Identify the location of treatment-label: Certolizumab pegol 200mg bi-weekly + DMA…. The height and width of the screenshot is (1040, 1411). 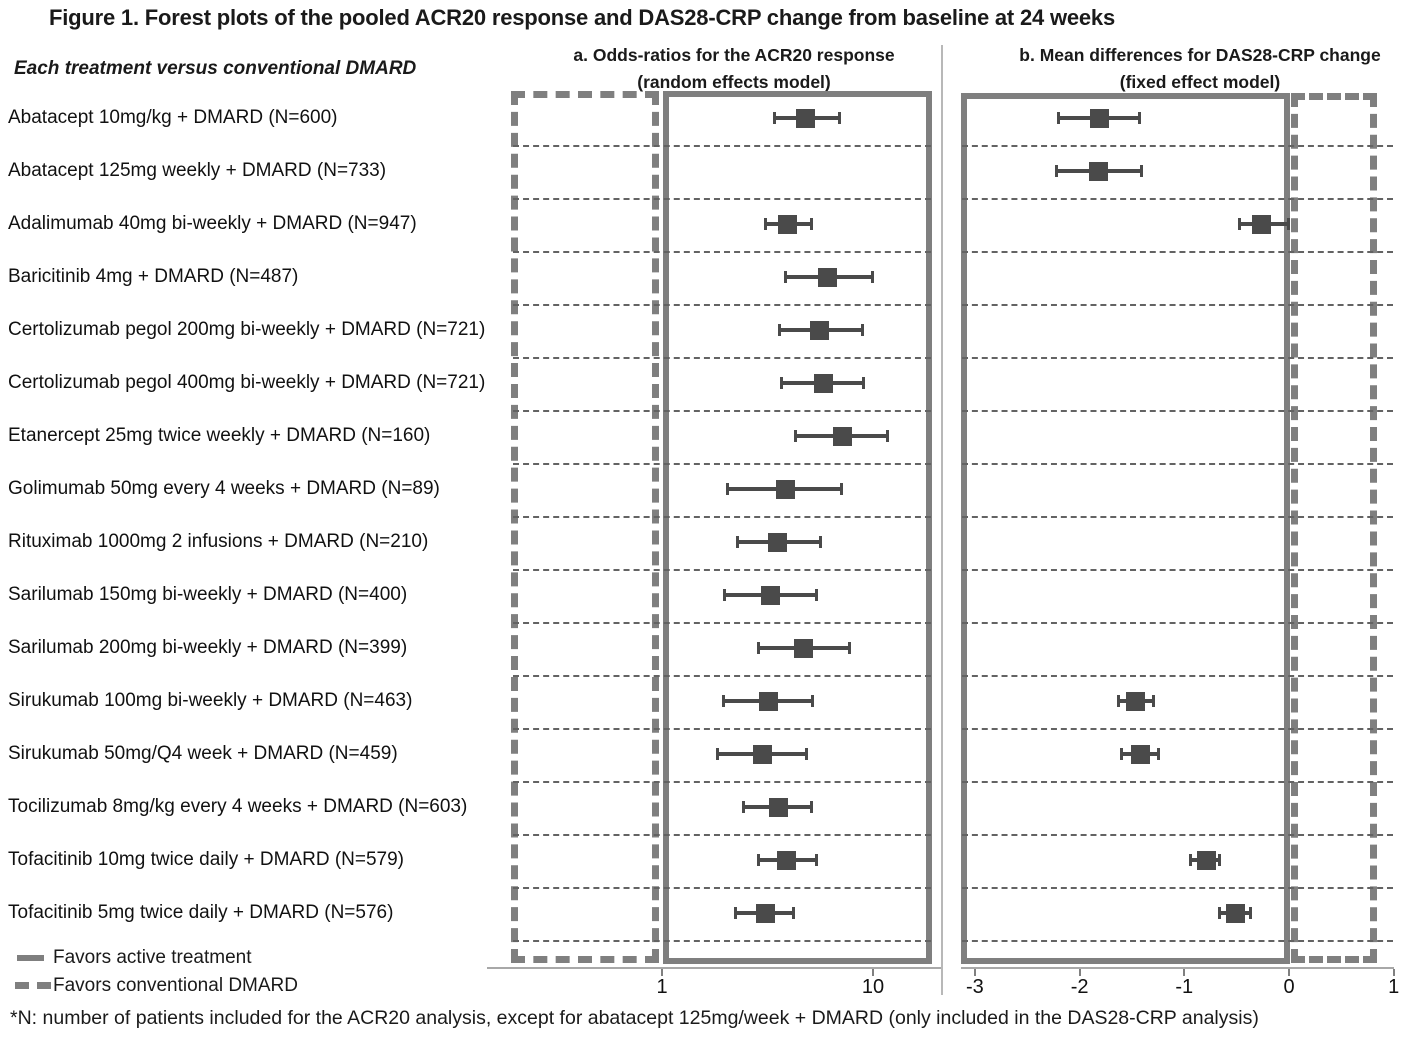
(247, 329).